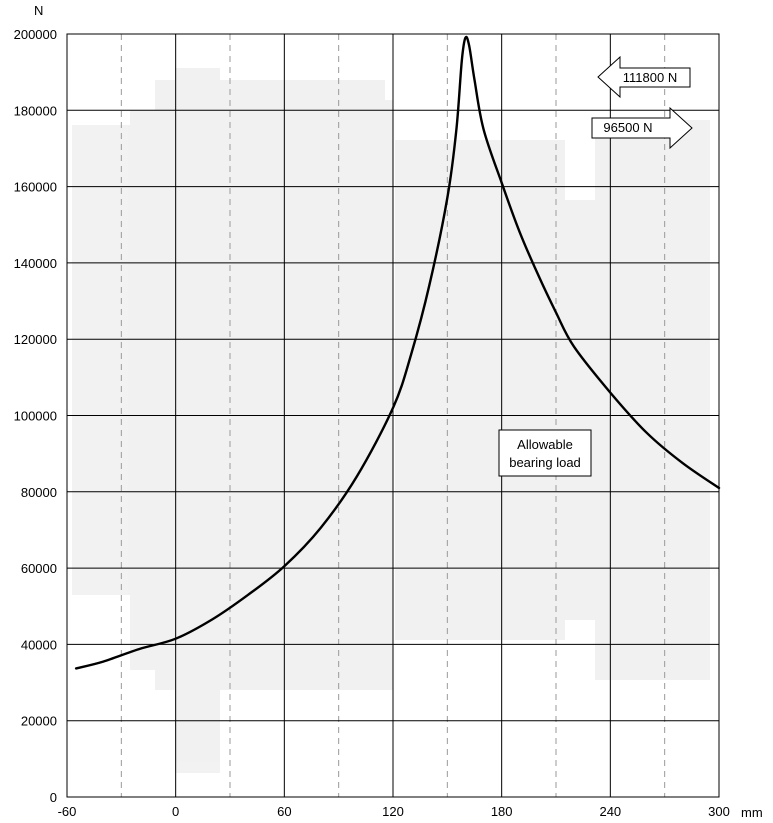  I want to click on force-arrow-right: 96500 N, so click(642, 128).